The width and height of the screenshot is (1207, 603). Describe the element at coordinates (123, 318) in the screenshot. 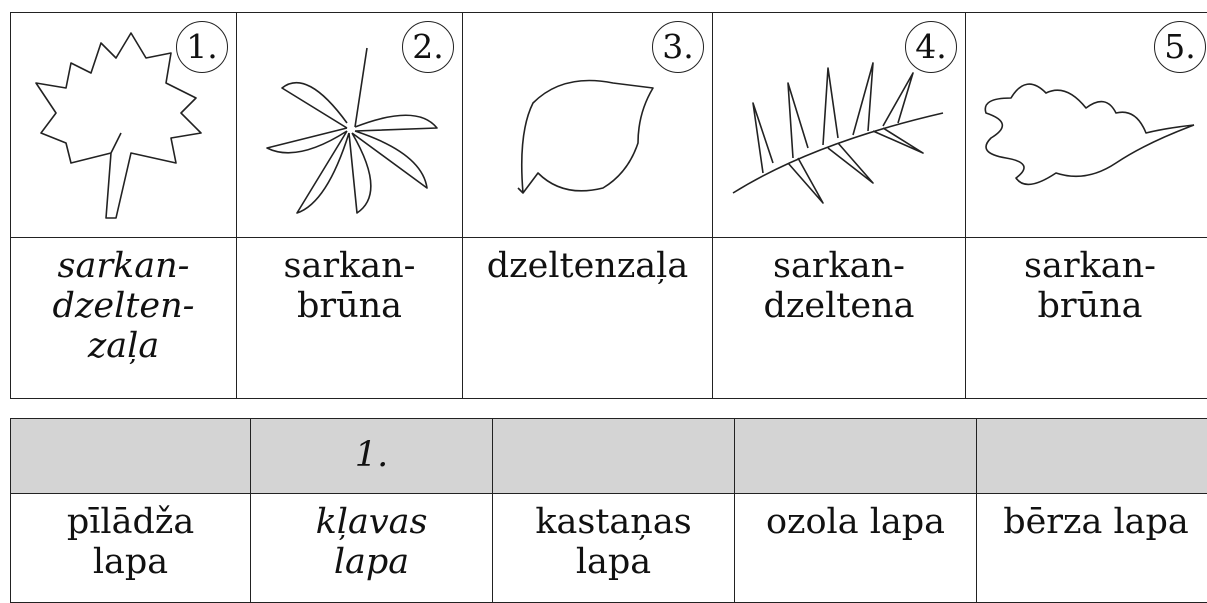

I see `color-cell: sarkan- dzelten- zaļa` at that location.